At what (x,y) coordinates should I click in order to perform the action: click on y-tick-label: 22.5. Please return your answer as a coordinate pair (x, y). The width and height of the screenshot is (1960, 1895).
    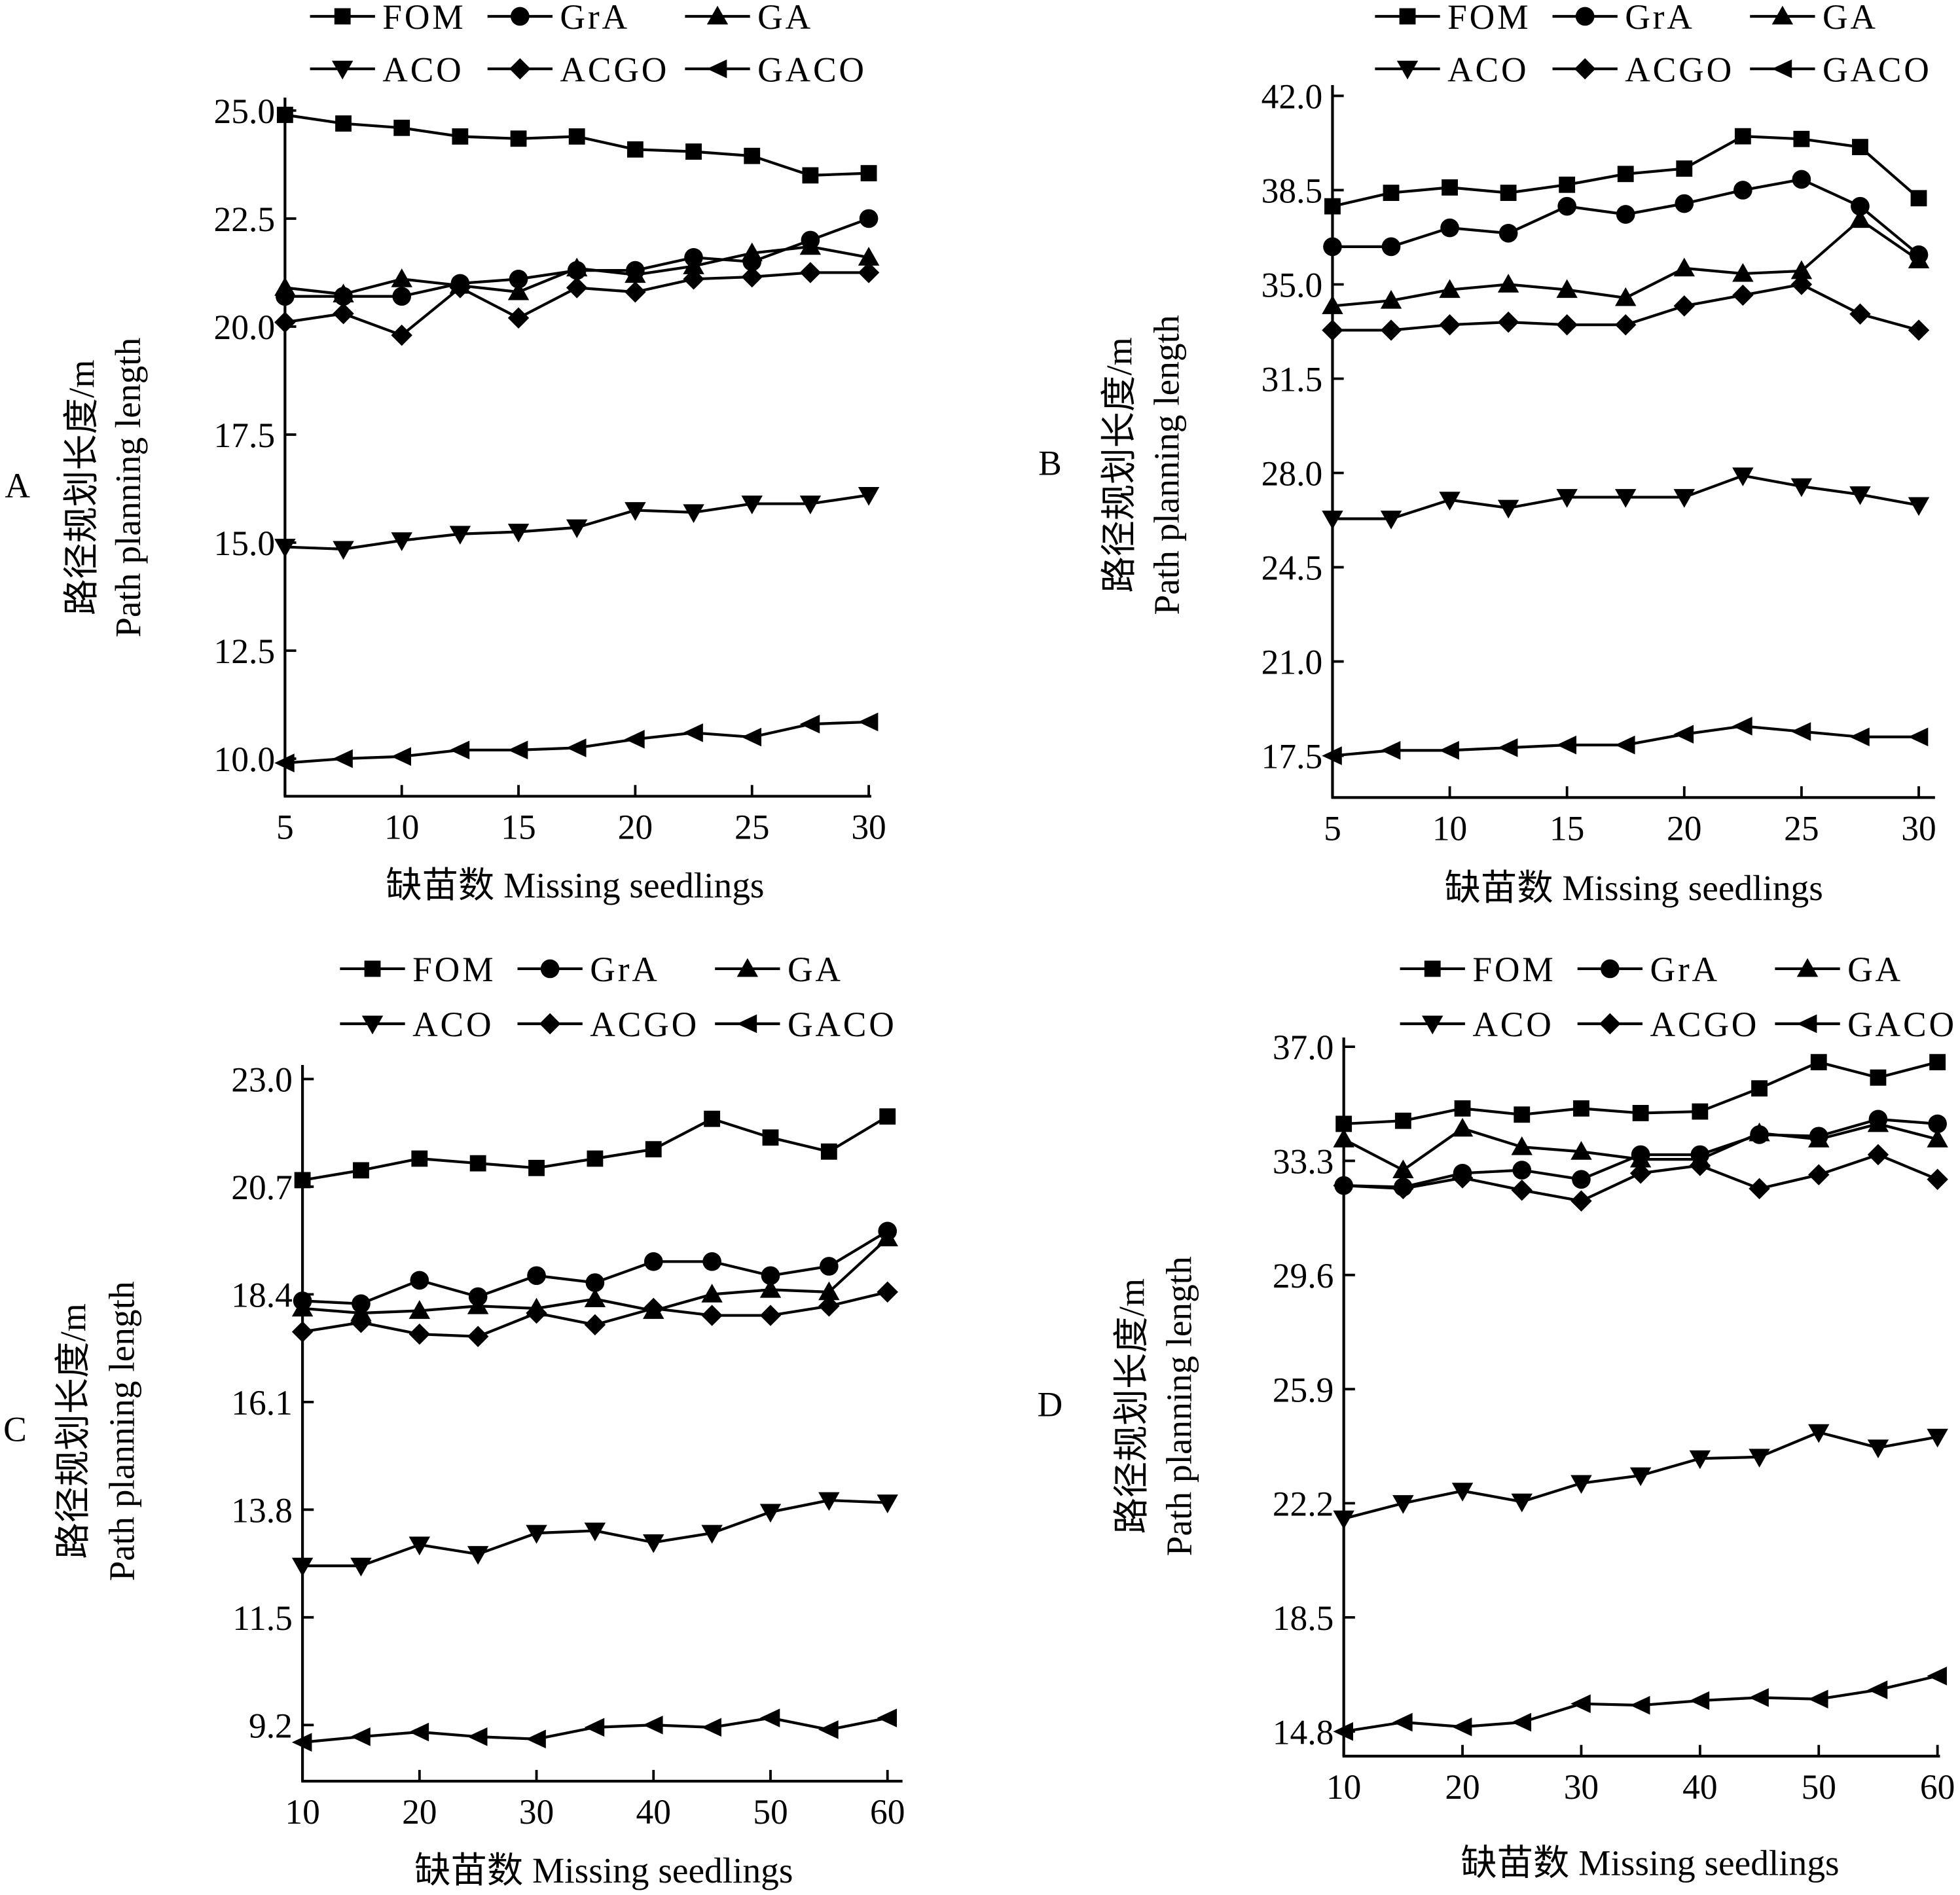
    Looking at the image, I should click on (245, 219).